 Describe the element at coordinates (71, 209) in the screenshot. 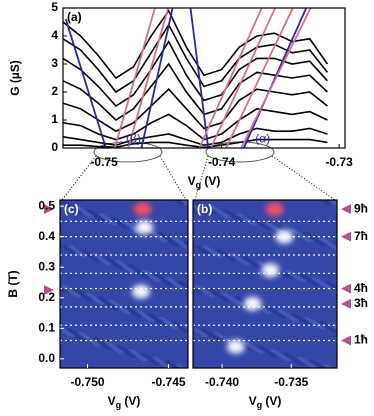

I see `panel-label: (c)` at that location.